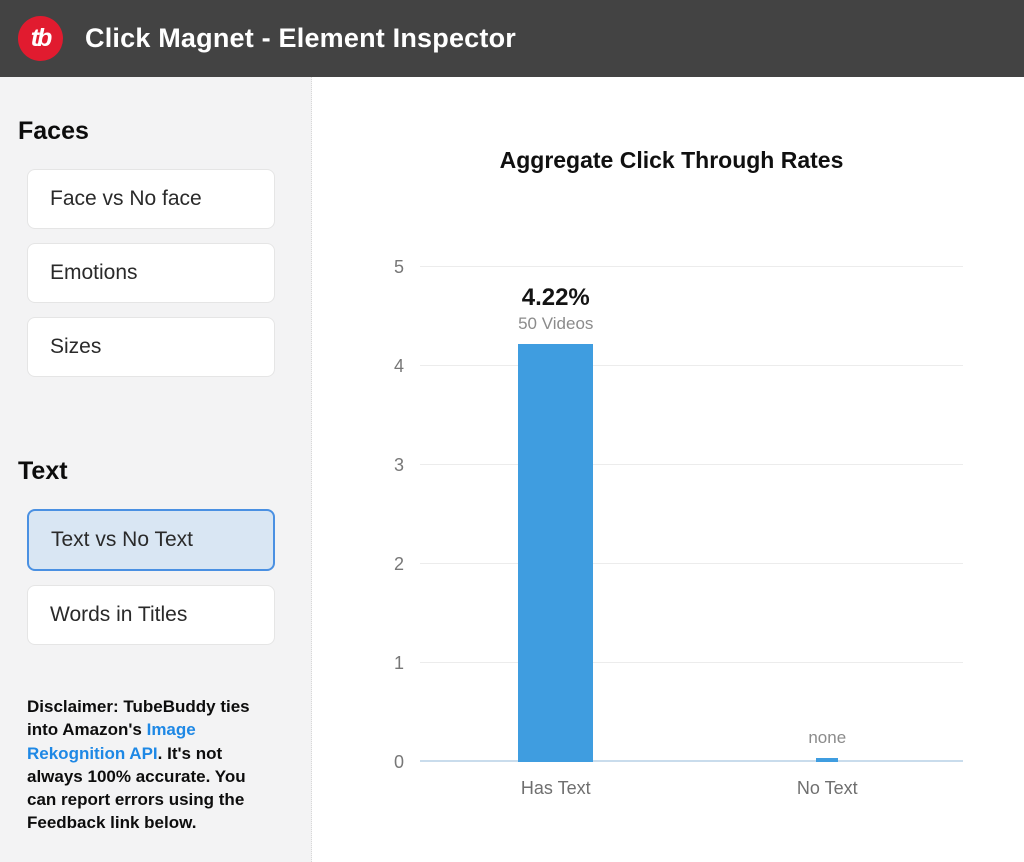  Describe the element at coordinates (398, 267) in the screenshot. I see `y-tick-label: 5` at that location.